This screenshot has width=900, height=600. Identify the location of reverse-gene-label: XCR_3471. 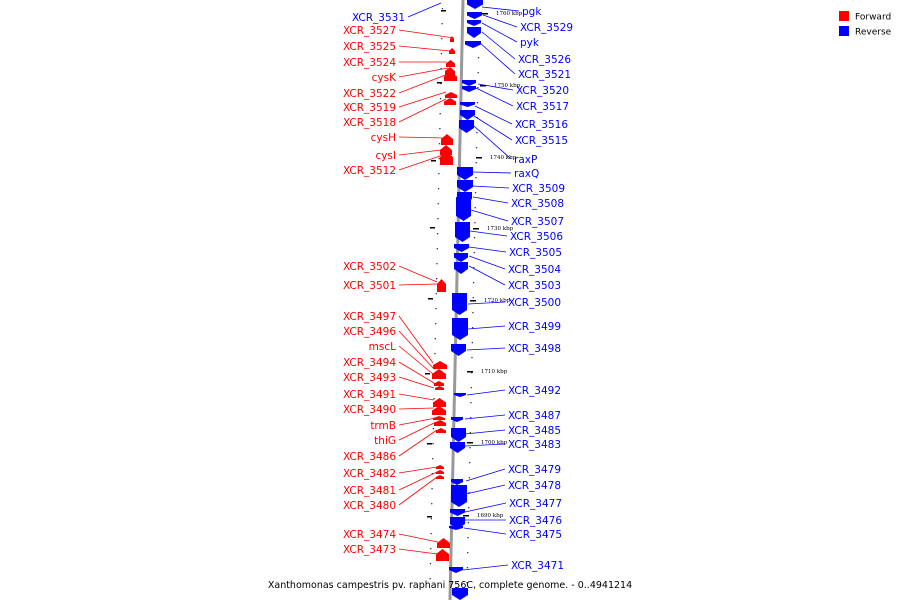
(537, 566).